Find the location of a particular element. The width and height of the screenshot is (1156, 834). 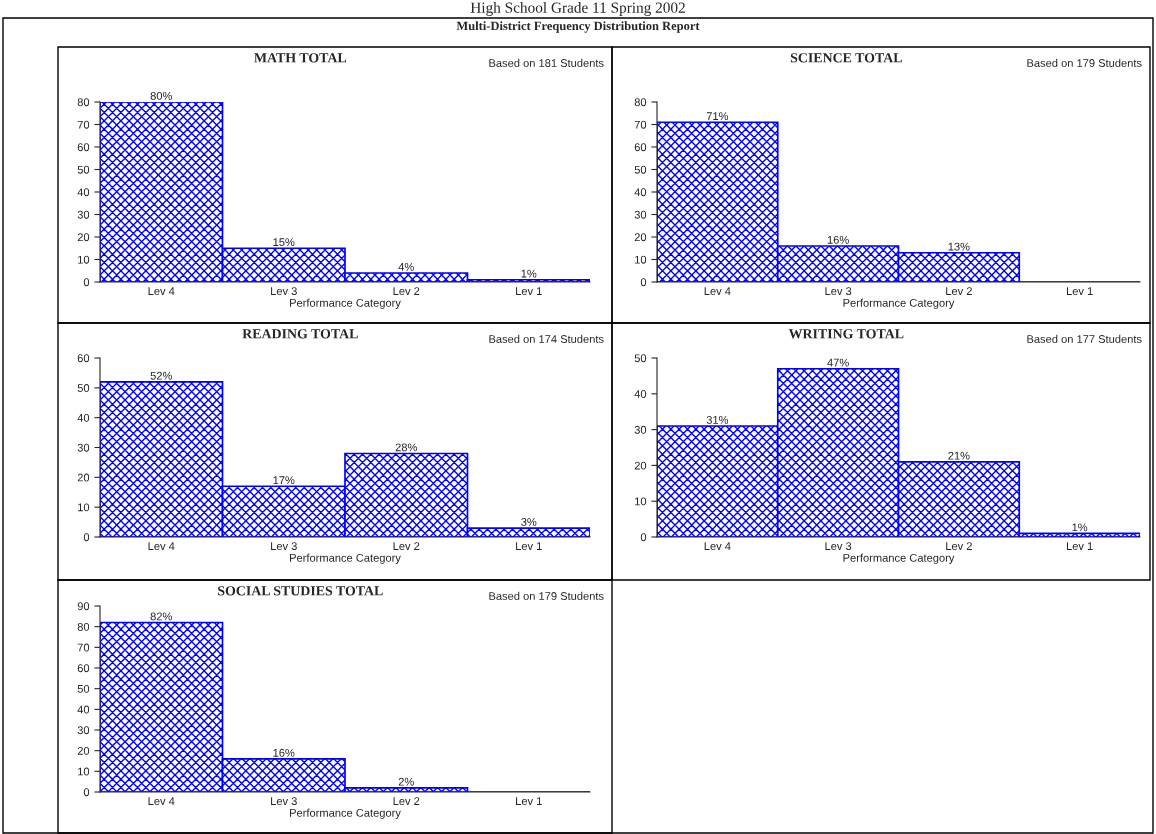

data-label: 28% is located at coordinates (406, 447).